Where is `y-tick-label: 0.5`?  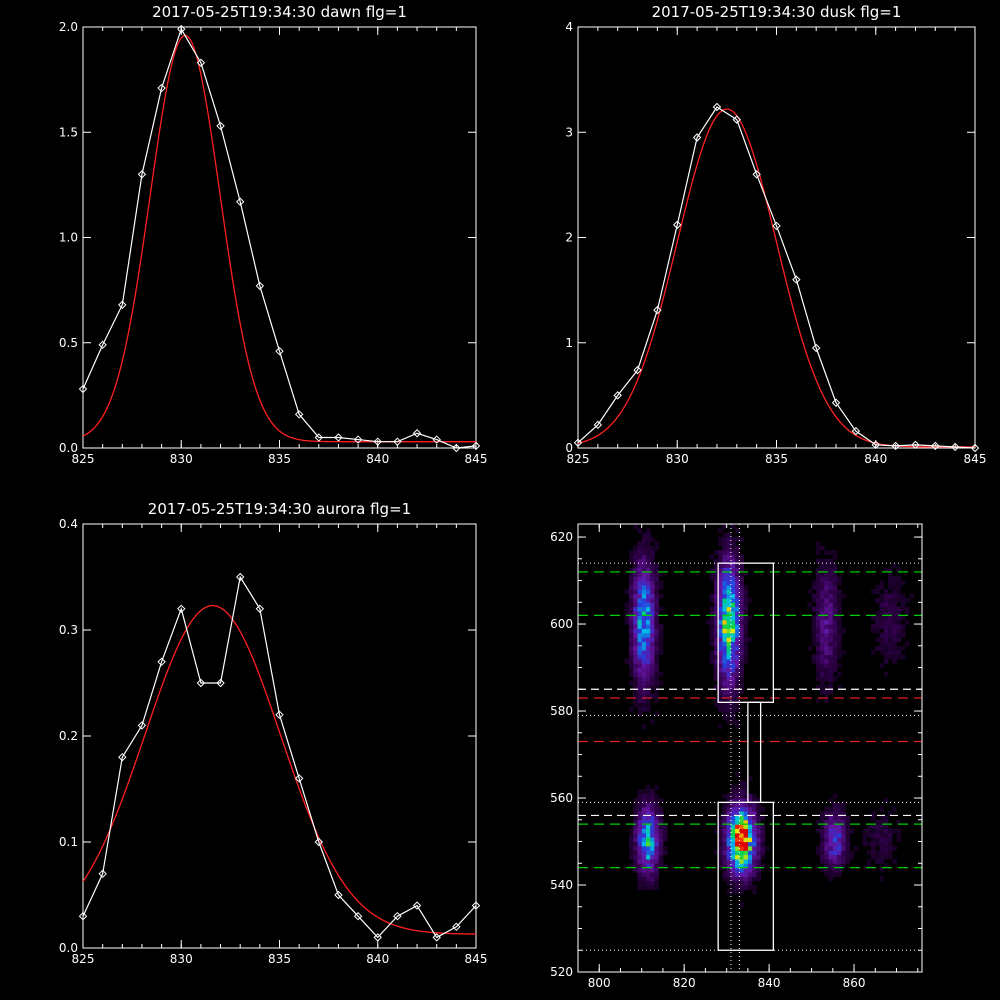 y-tick-label: 0.5 is located at coordinates (68, 343).